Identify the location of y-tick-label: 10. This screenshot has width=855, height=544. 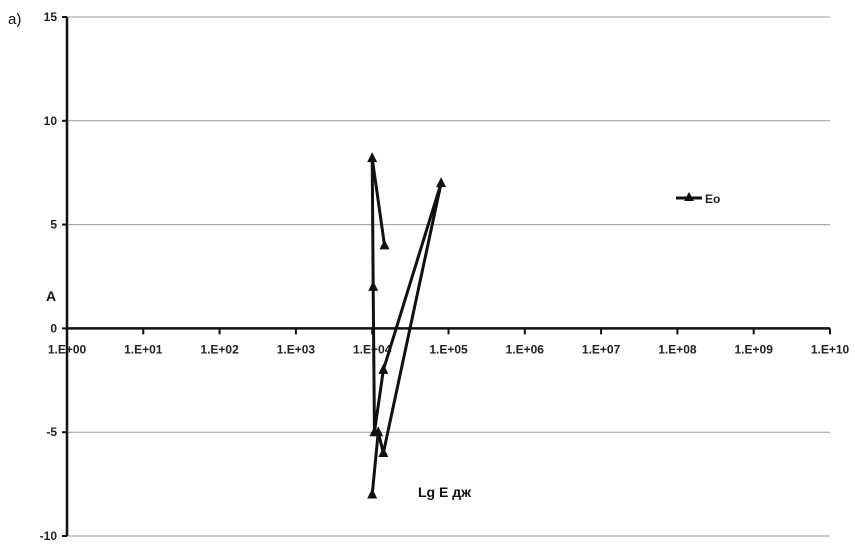
(51, 121).